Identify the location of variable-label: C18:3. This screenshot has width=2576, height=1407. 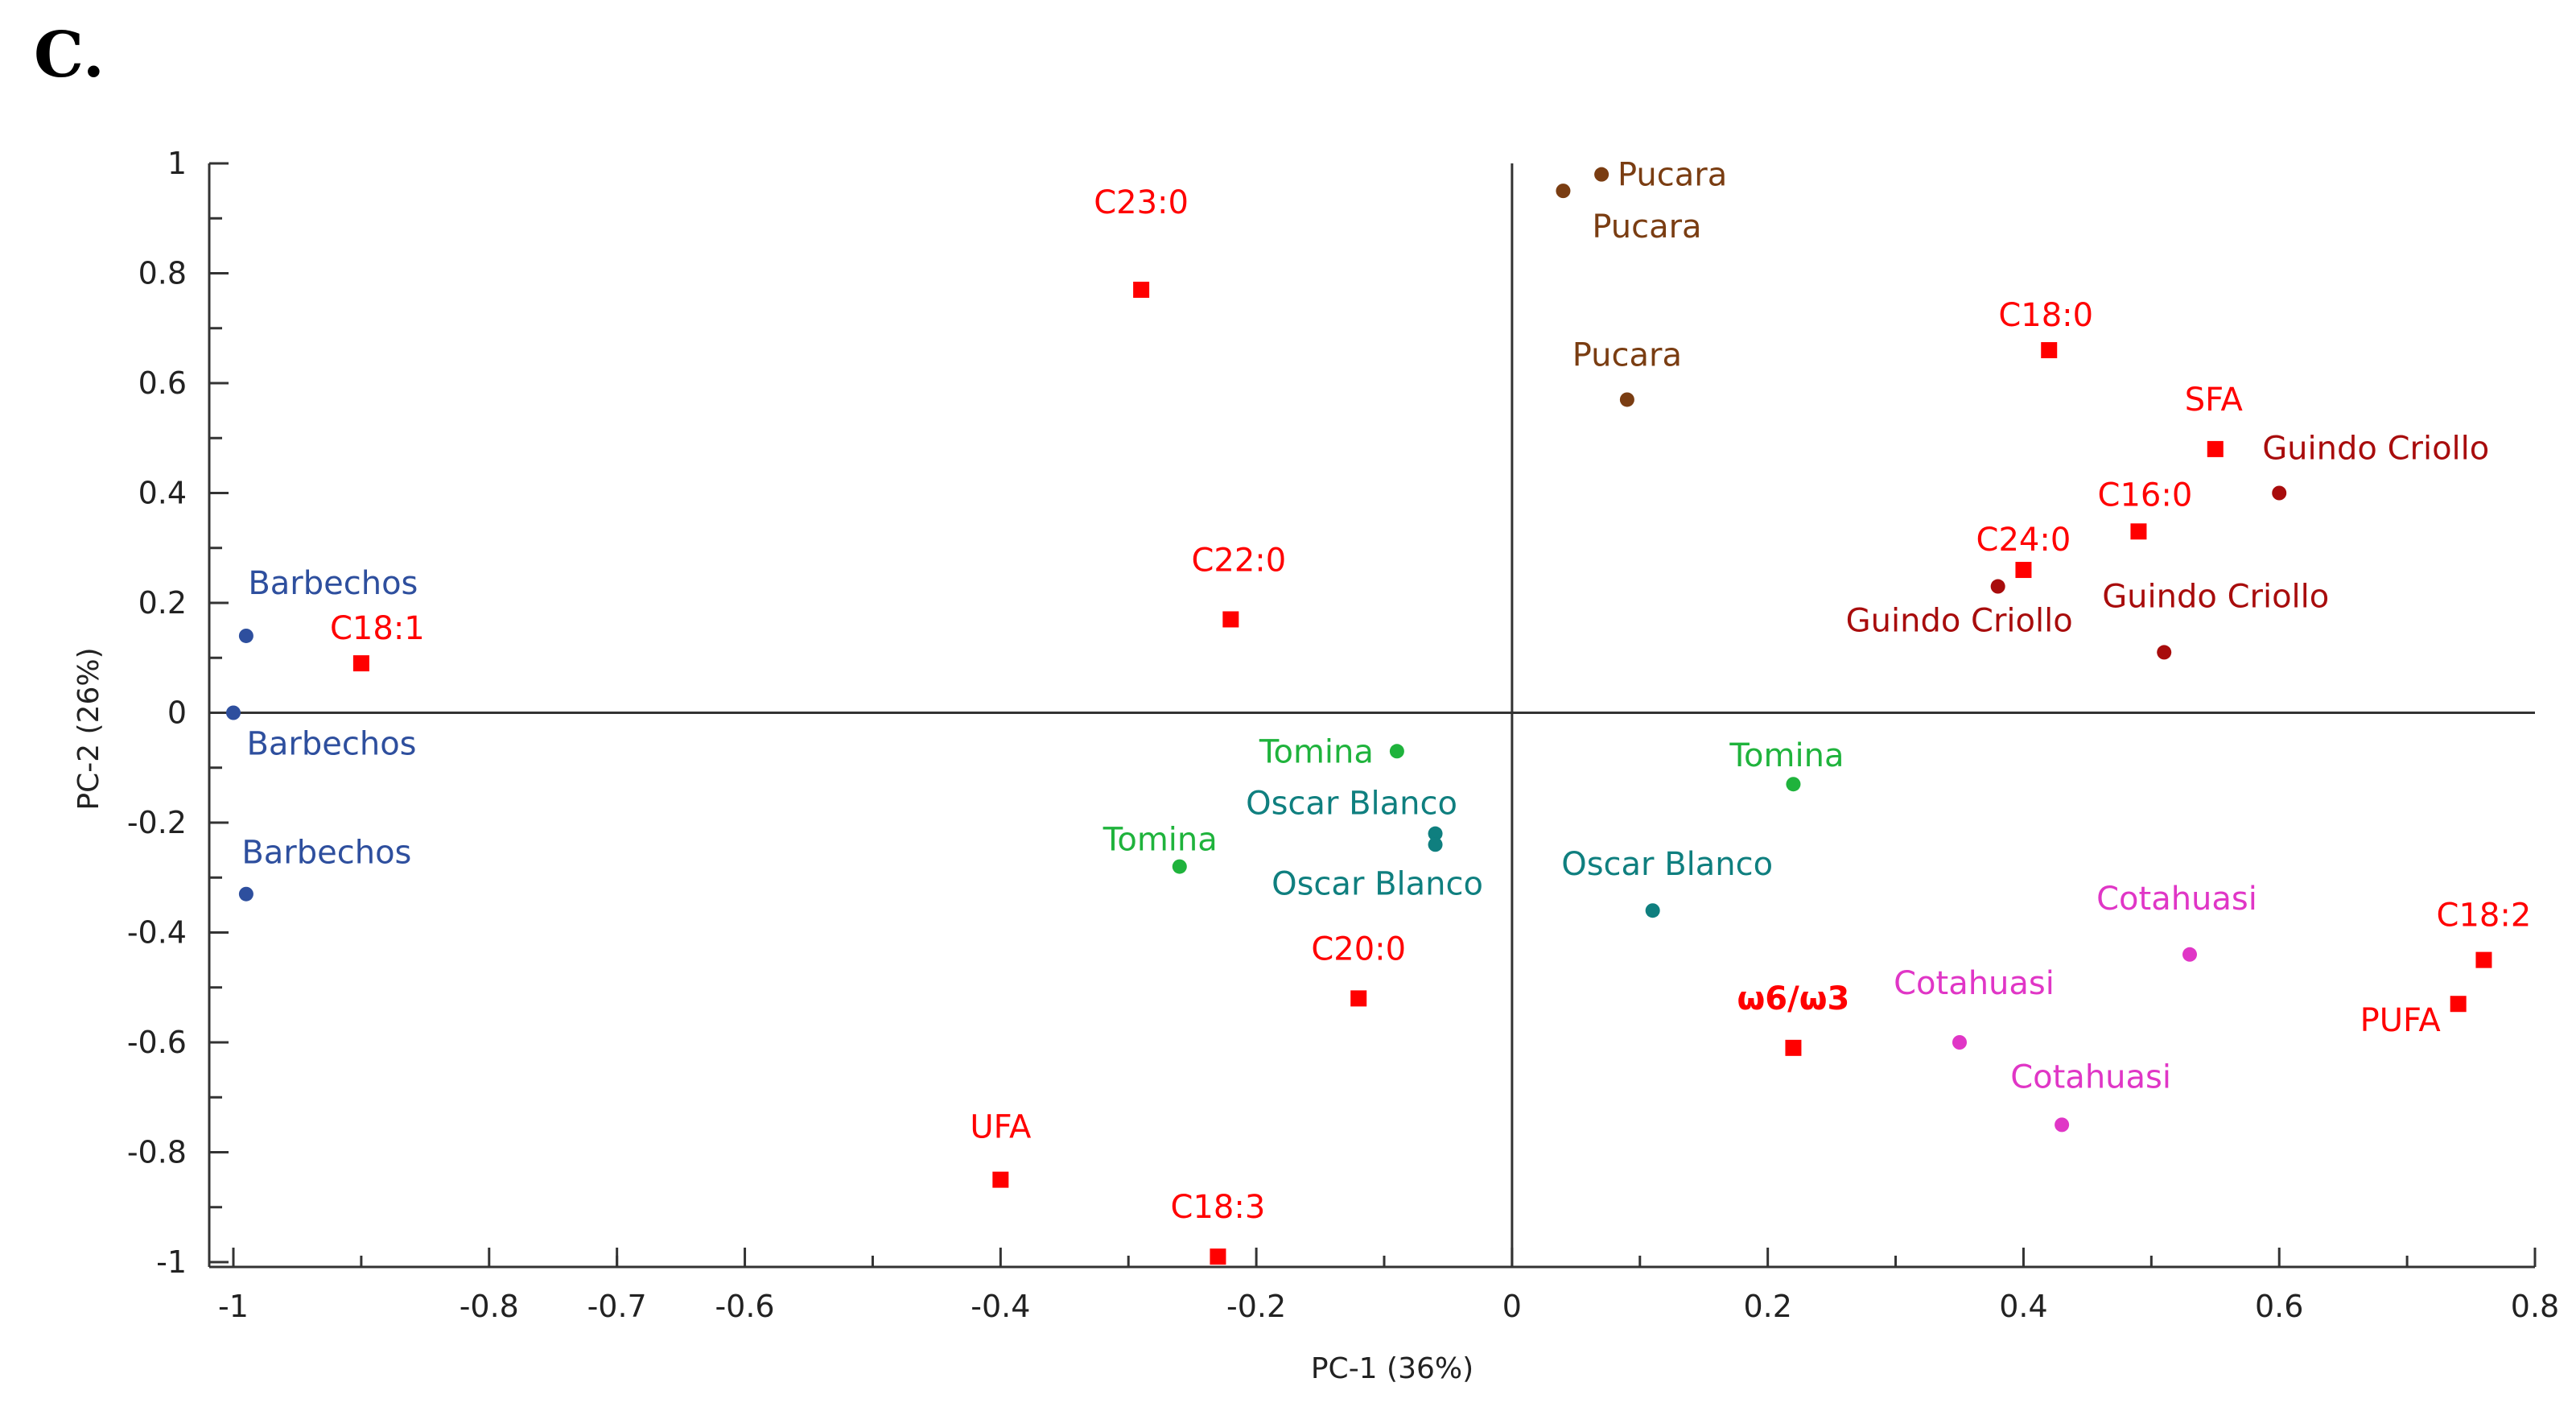
(1218, 1207).